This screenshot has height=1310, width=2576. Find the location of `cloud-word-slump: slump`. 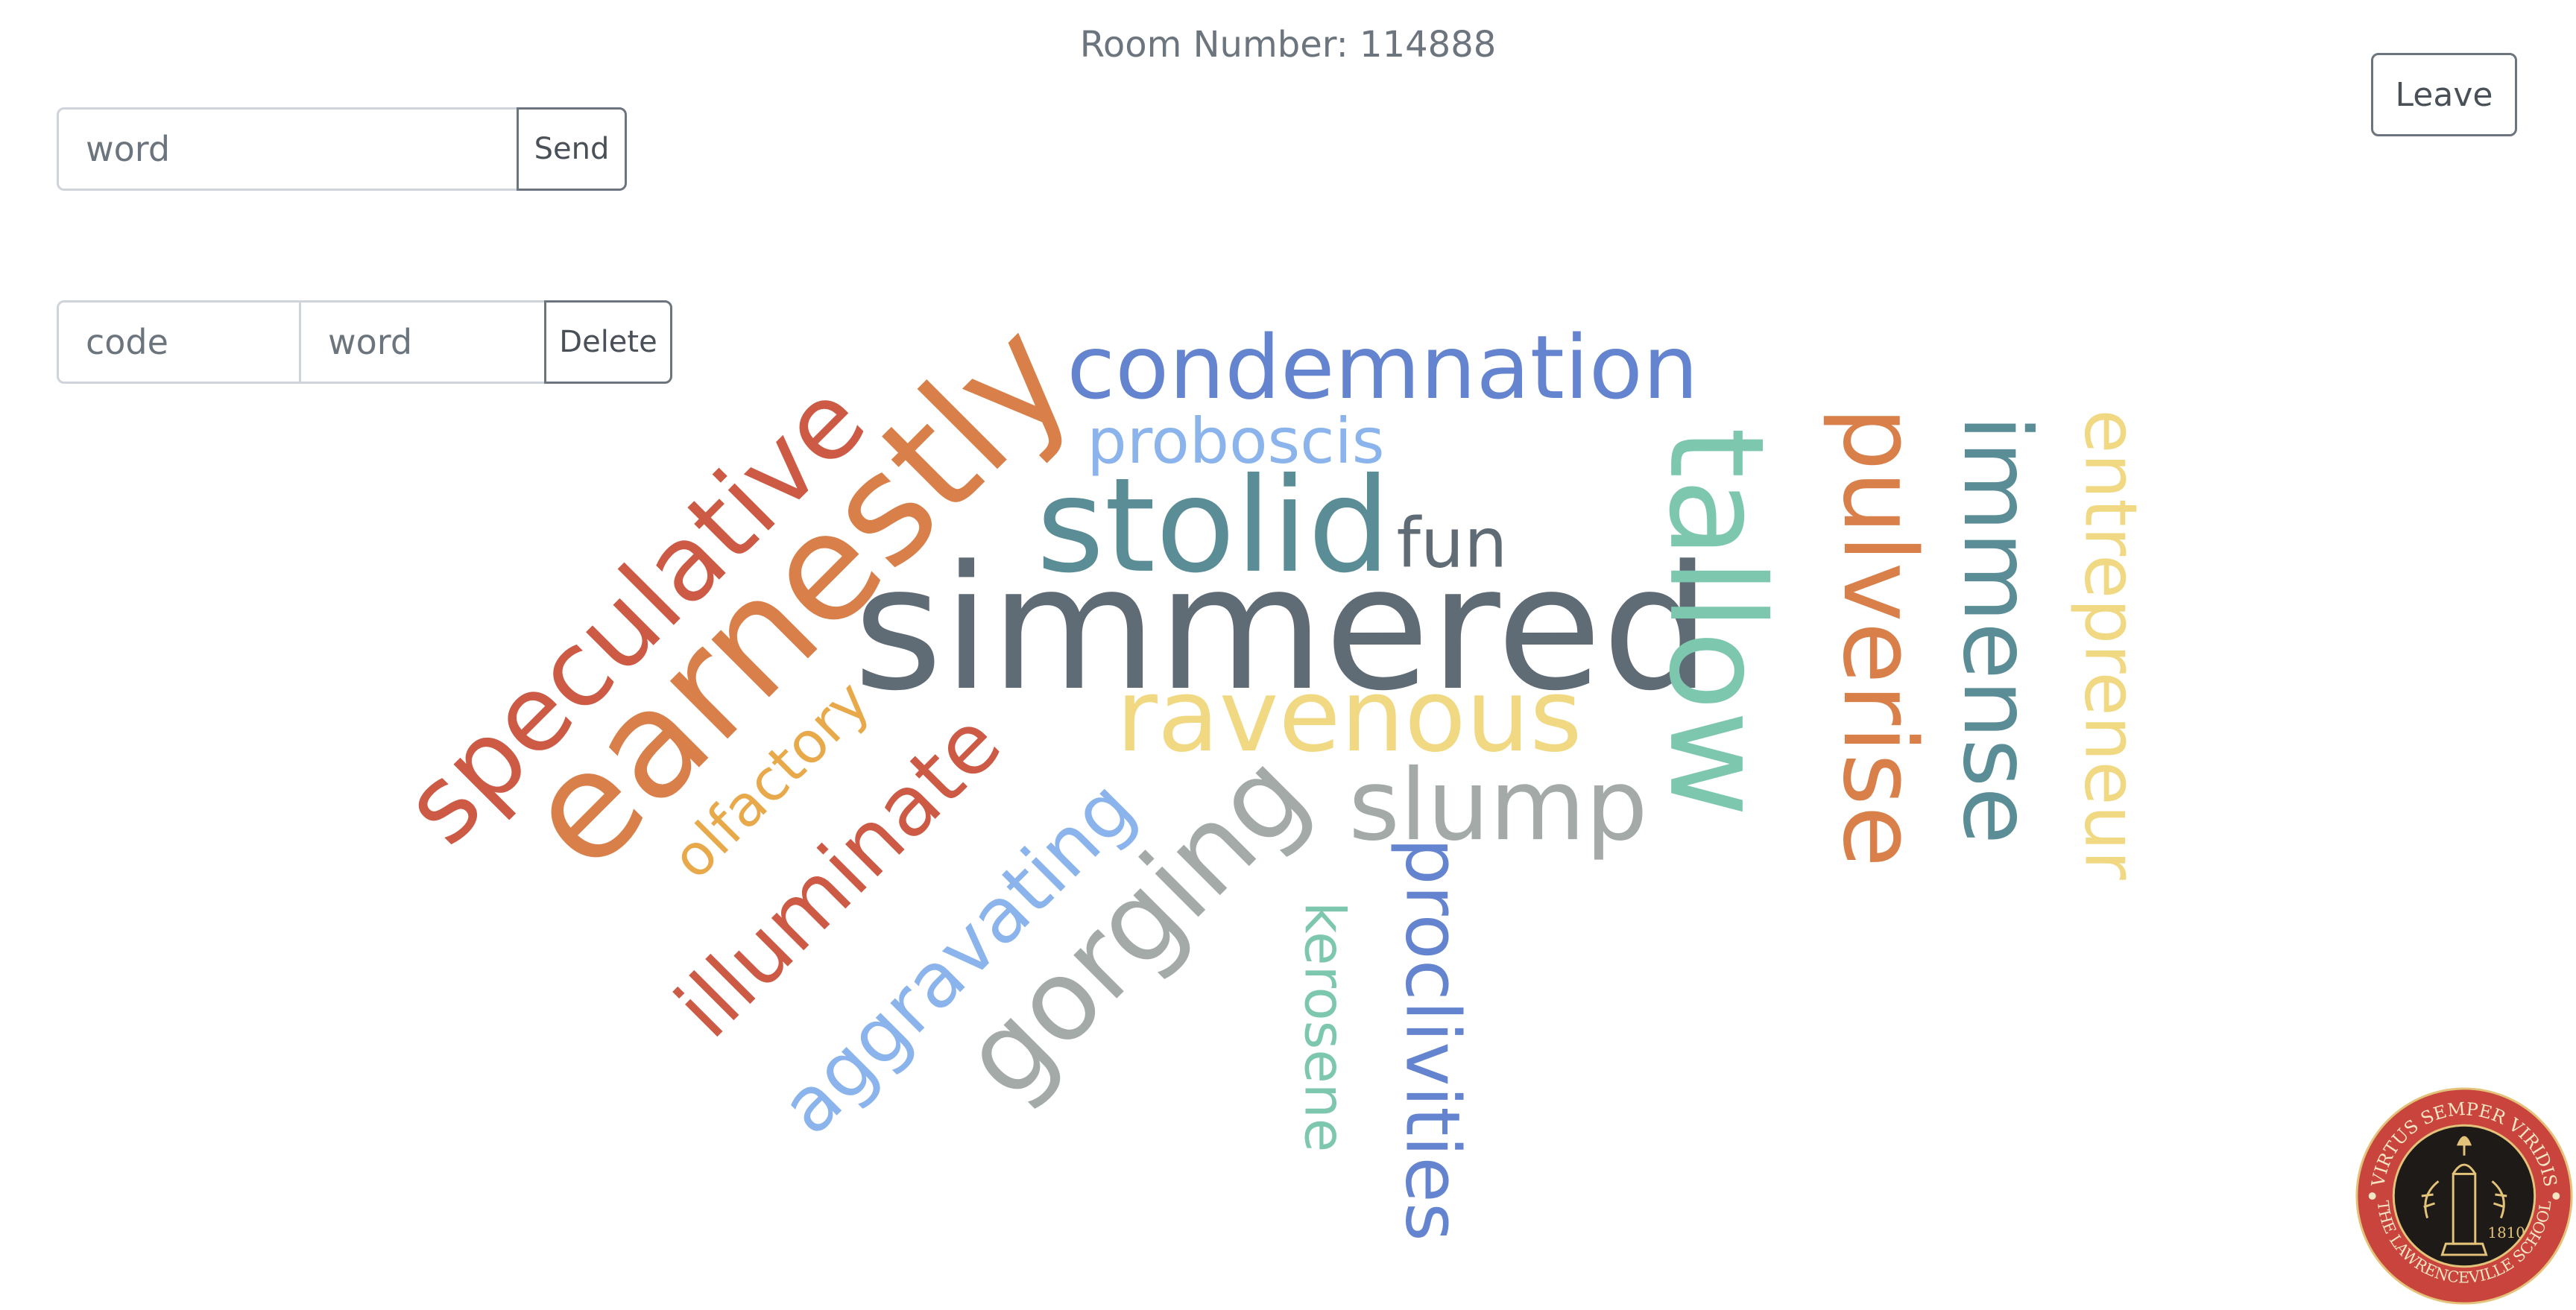

cloud-word-slump: slump is located at coordinates (1498, 805).